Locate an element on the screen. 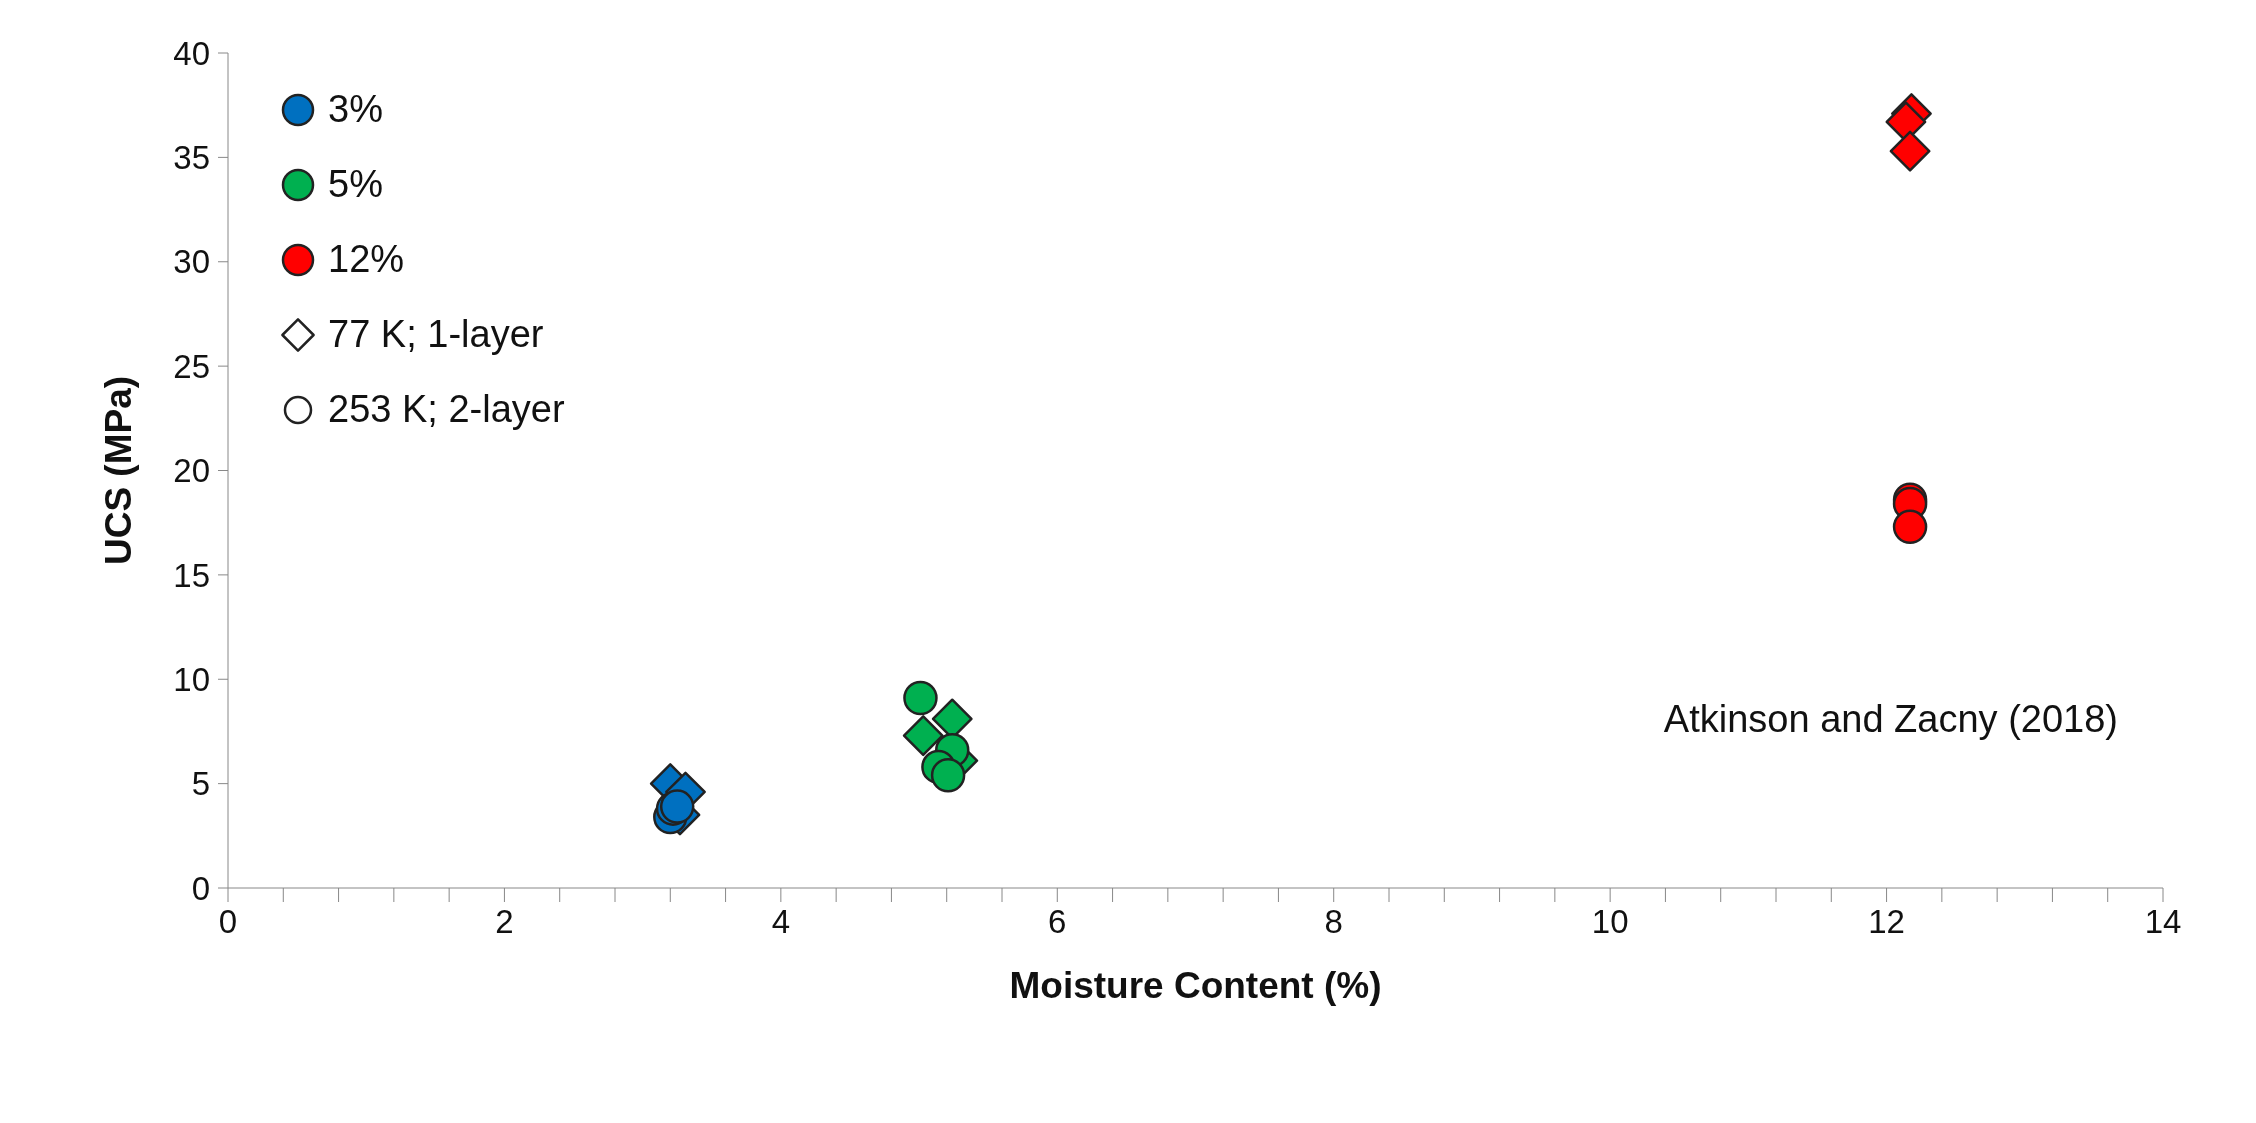  legend-label: 77 K; 1-layer is located at coordinates (436, 334).